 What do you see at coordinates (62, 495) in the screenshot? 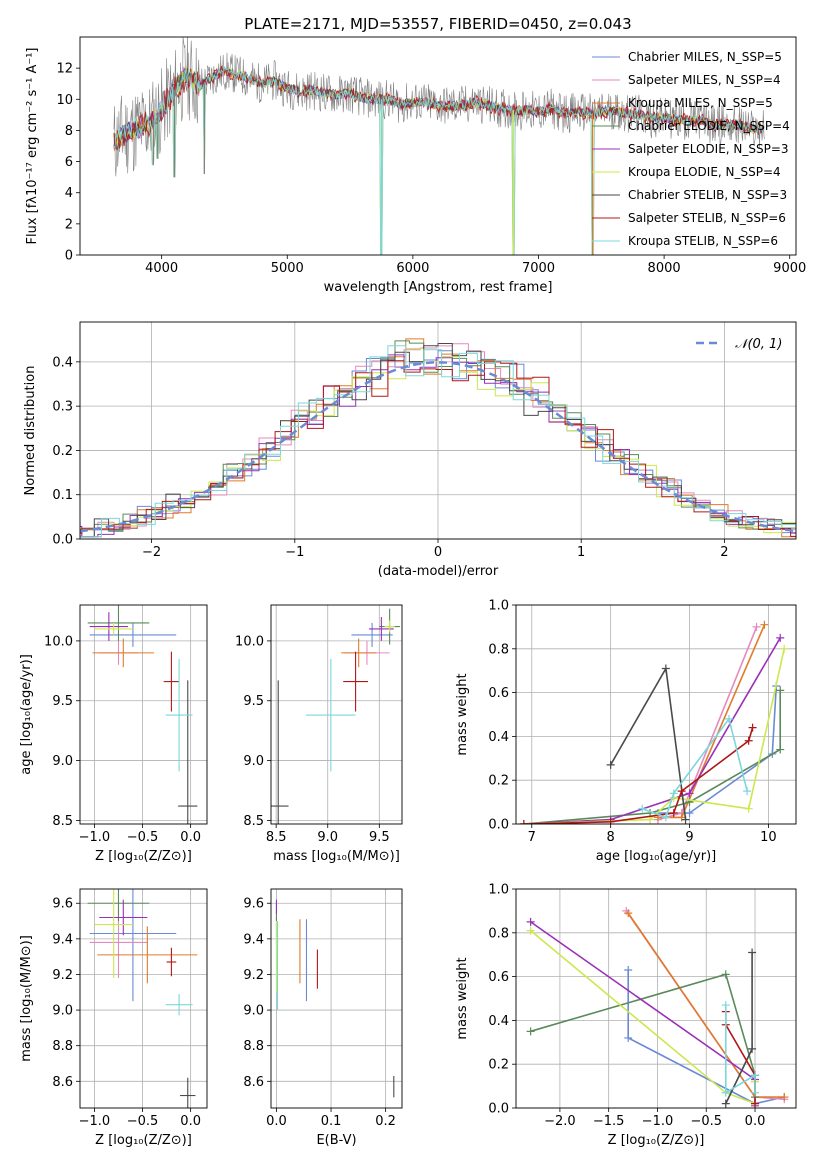
I see `y-tick-label: 0.1` at bounding box center [62, 495].